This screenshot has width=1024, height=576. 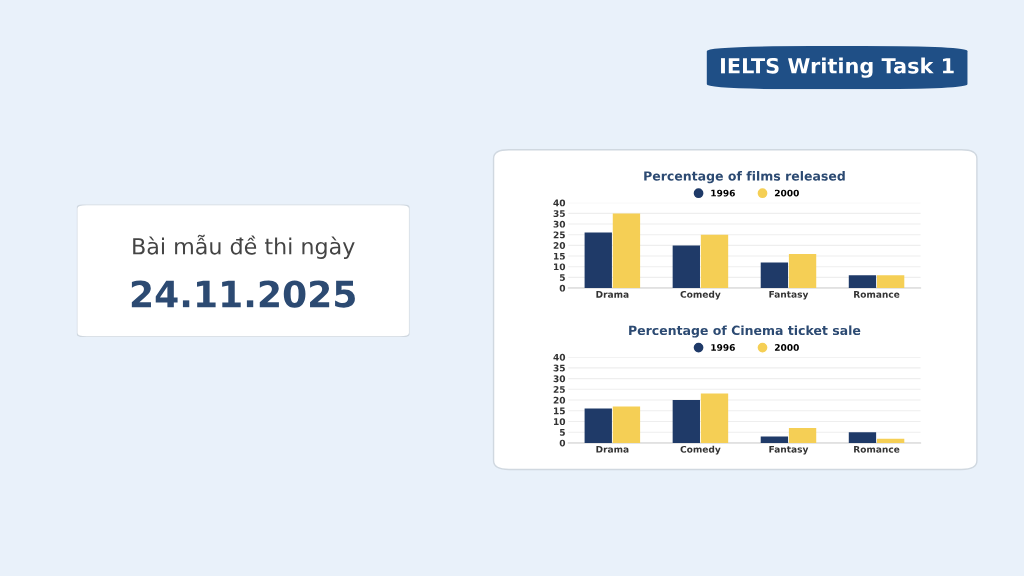 What do you see at coordinates (243, 294) in the screenshot?
I see `text: 24.11.2025` at bounding box center [243, 294].